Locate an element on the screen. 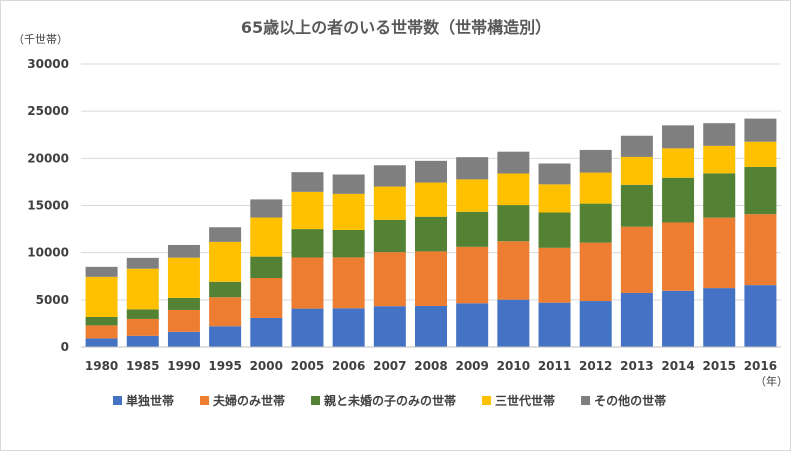  x-tick-label: 2013 is located at coordinates (636, 366).